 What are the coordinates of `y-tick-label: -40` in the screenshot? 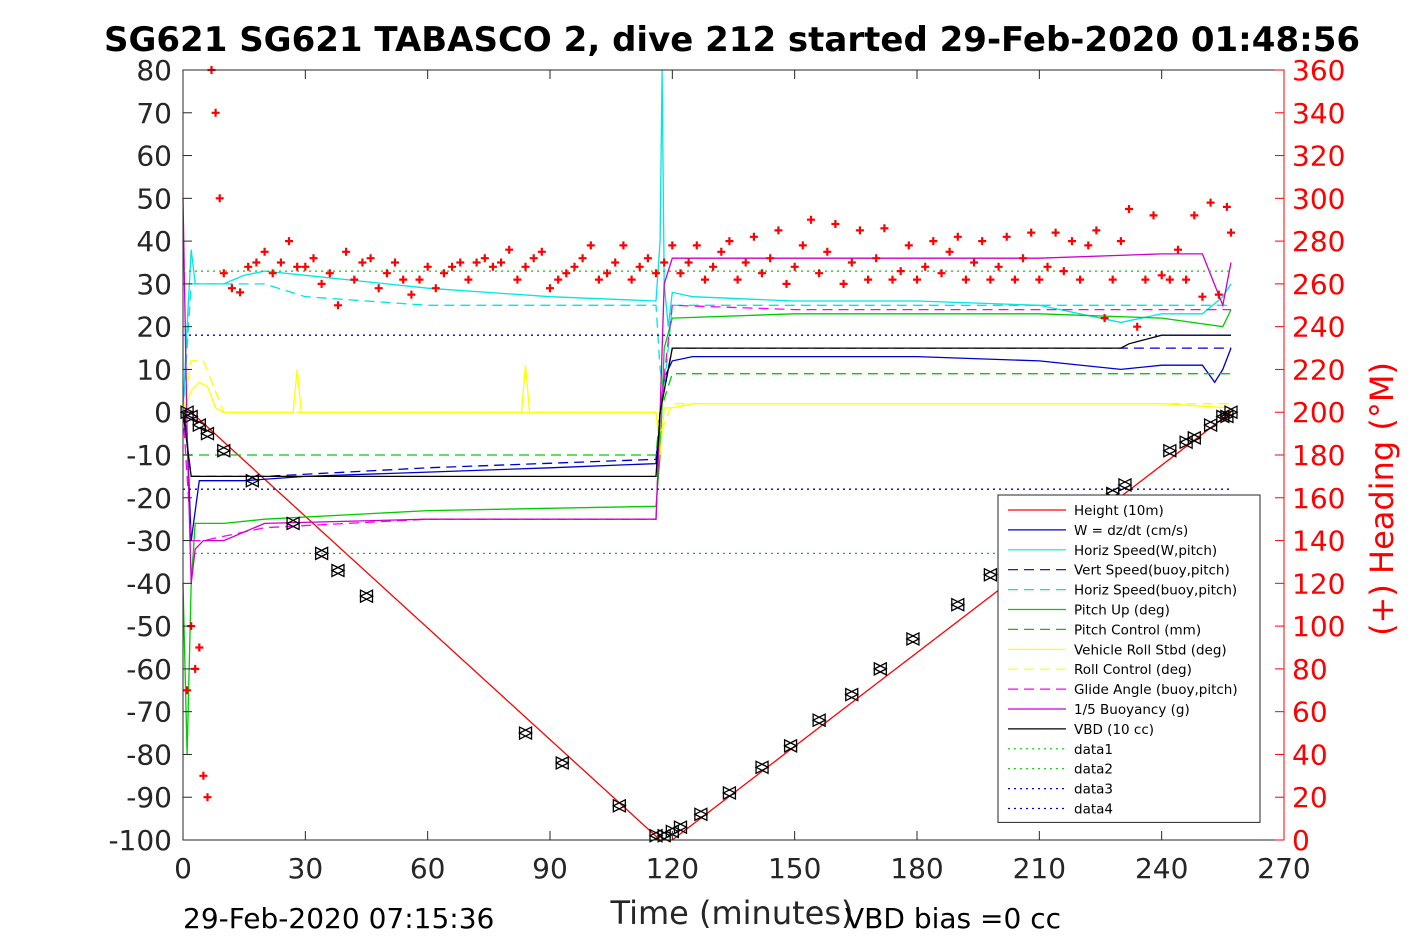 It's located at (149, 583).